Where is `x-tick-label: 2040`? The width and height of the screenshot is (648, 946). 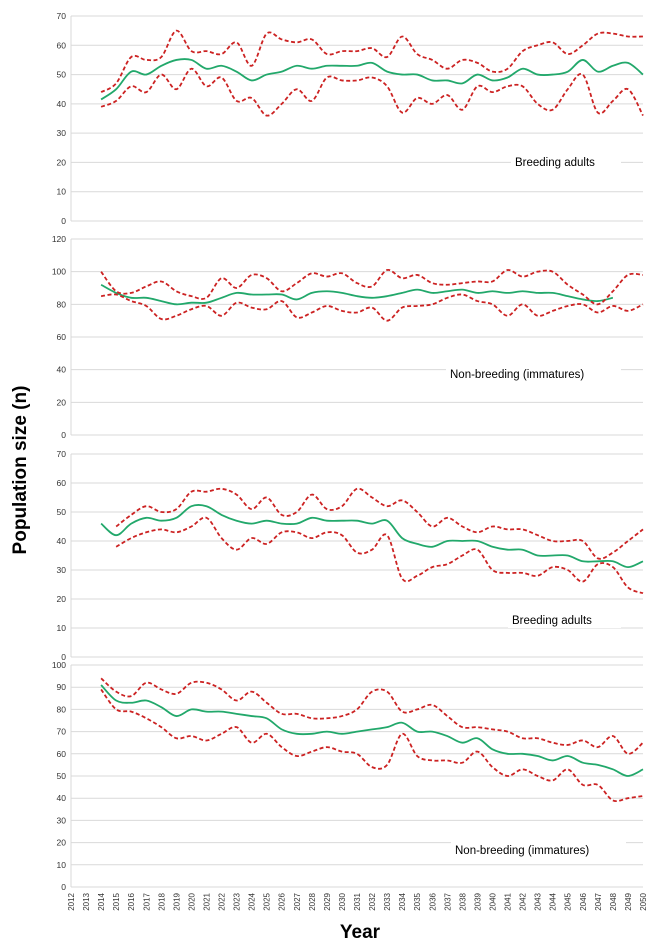 x-tick-label: 2040 is located at coordinates (492, 901).